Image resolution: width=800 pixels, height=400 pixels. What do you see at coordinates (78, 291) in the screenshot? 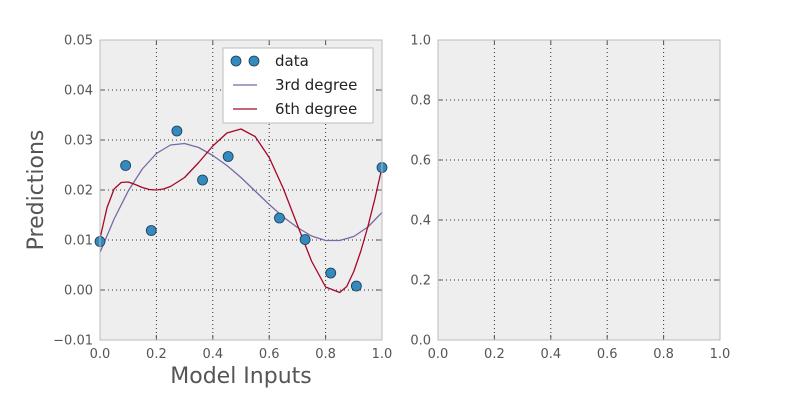
I see `y-tick-label: 0.00` at bounding box center [78, 291].